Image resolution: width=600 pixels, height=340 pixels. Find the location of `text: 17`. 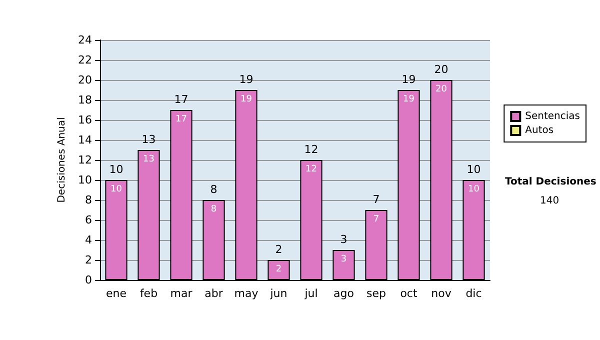

text: 17 is located at coordinates (181, 99).